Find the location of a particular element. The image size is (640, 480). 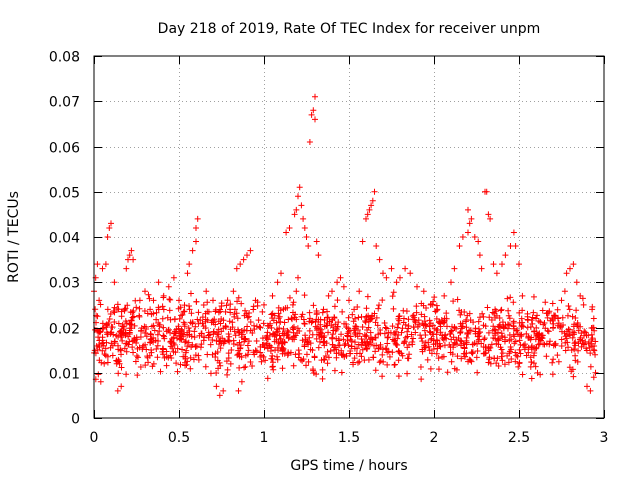

x-tick-label: 2 is located at coordinates (434, 438).